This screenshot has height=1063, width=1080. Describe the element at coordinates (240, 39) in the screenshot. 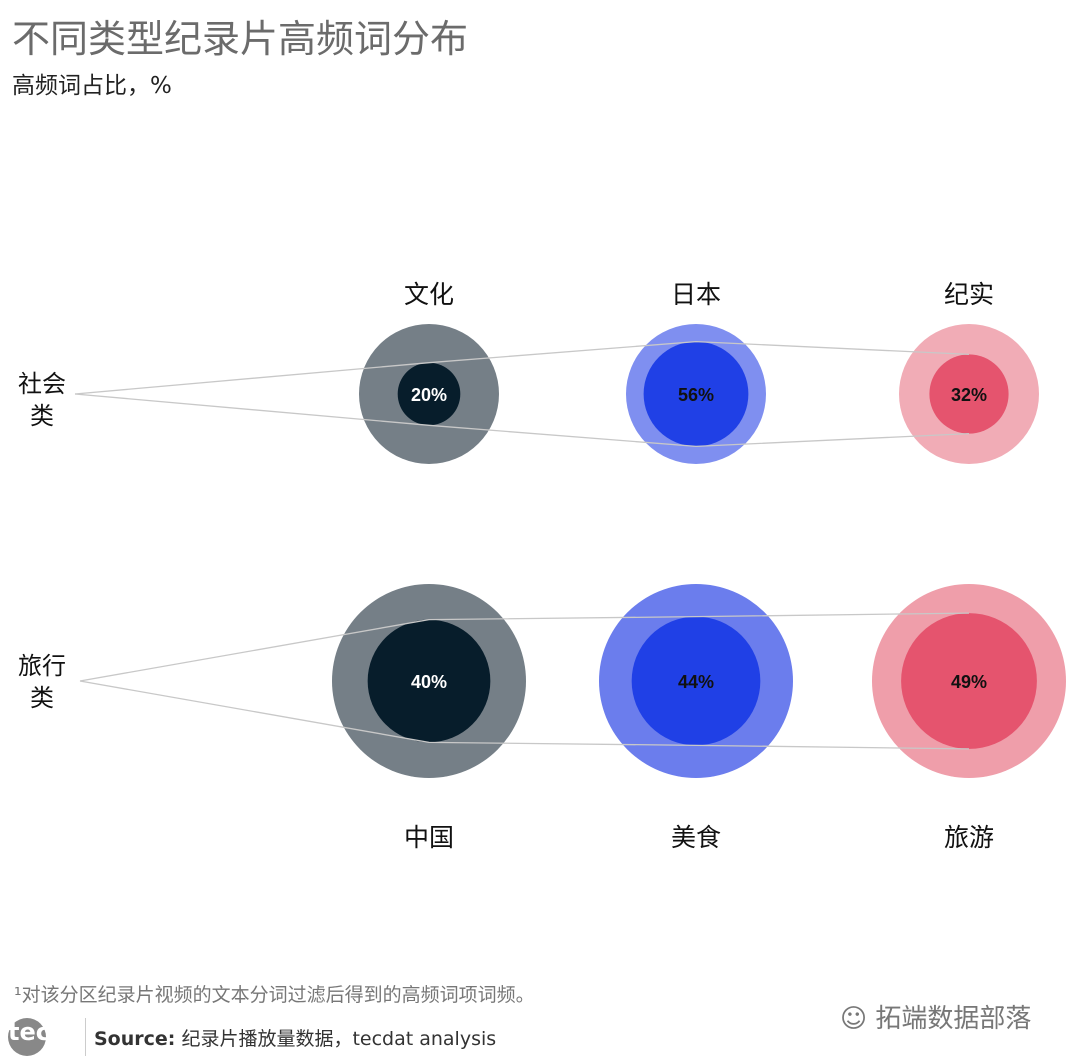

I see `chart-title: 不同类型纪录片高频词分布` at that location.